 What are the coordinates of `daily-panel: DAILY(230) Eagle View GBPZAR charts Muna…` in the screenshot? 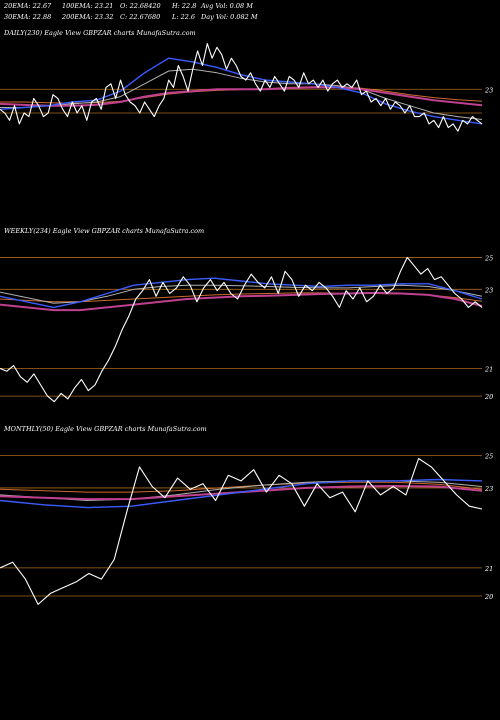 It's located at (246, 80).